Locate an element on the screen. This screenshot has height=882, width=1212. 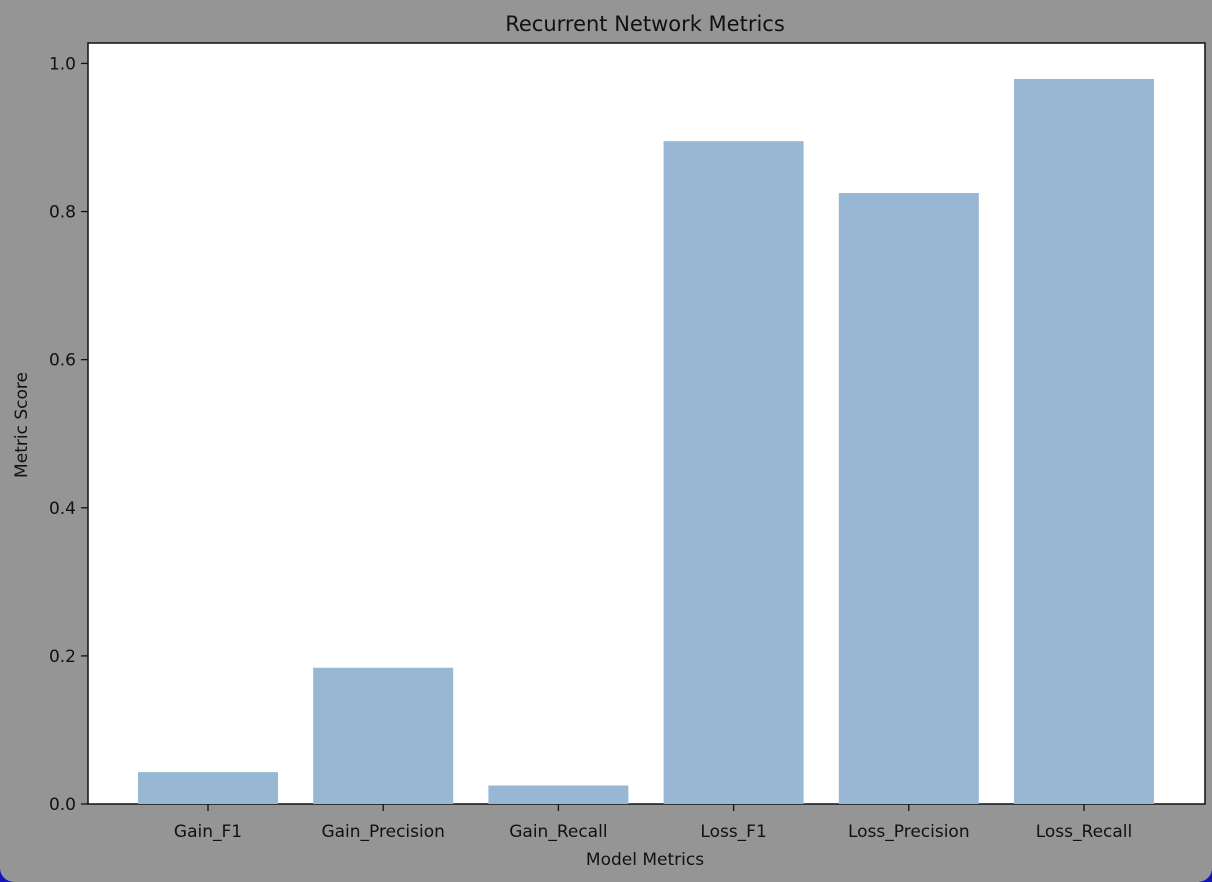
x-tick-label-gain-recall: Gain_Recall is located at coordinates (558, 832).